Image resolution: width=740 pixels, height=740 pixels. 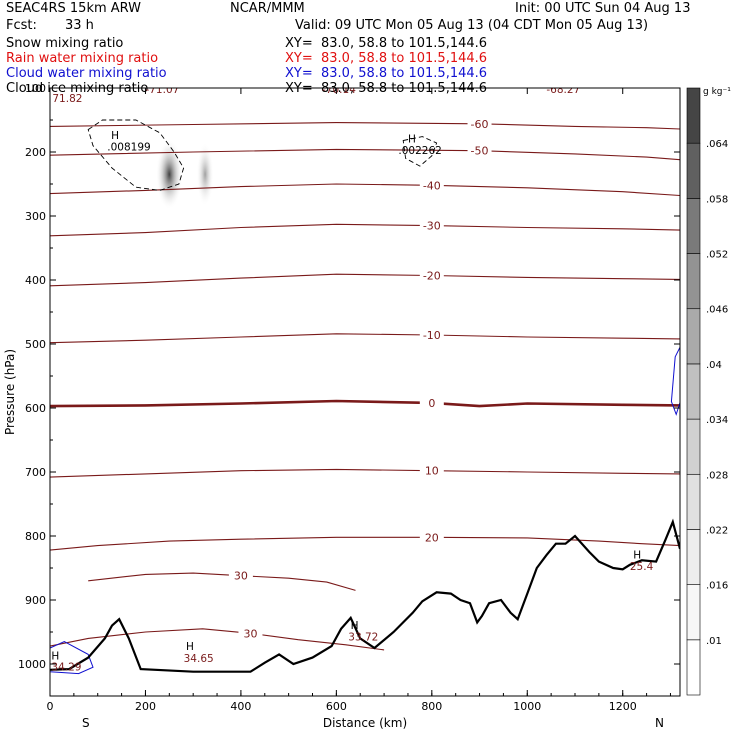 What do you see at coordinates (480, 124) in the screenshot?
I see `contour-label: -60` at bounding box center [480, 124].